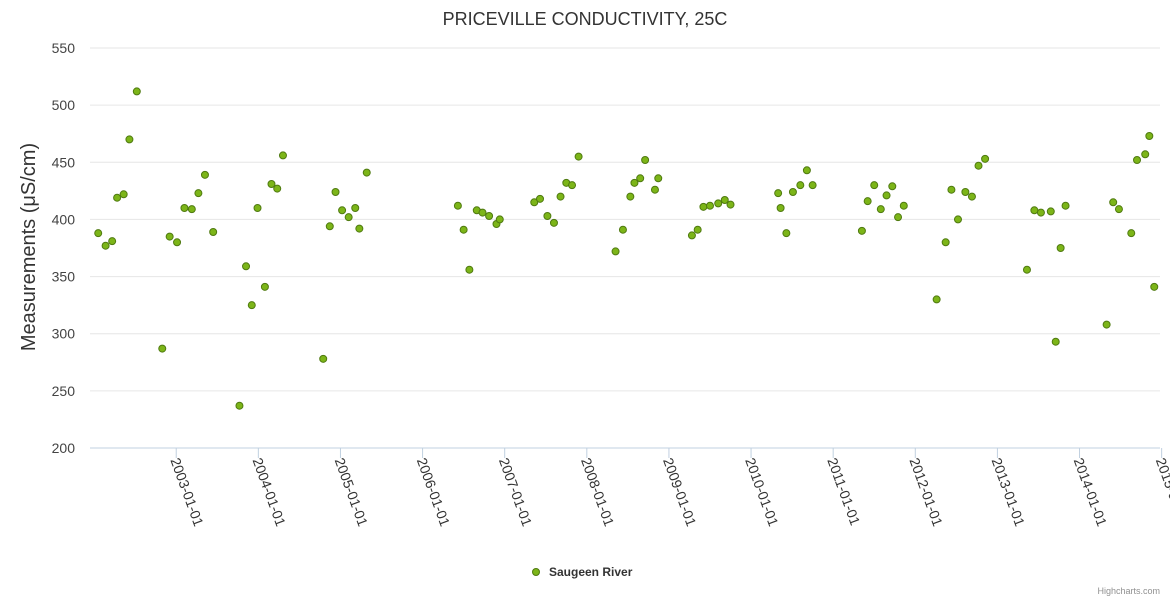 The width and height of the screenshot is (1170, 600). I want to click on credits-link: Highcharts.com, so click(1128, 591).